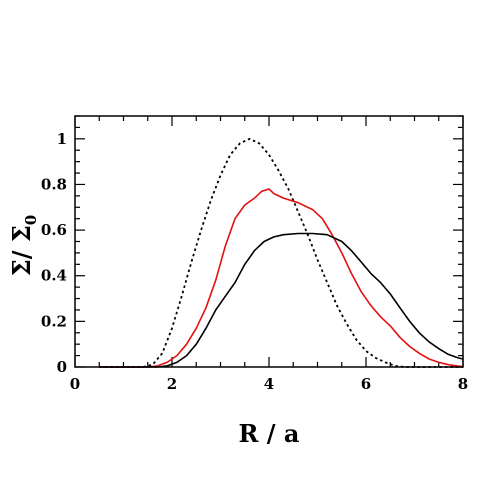  What do you see at coordinates (366, 384) in the screenshot?
I see `x-tick-label: 6` at bounding box center [366, 384].